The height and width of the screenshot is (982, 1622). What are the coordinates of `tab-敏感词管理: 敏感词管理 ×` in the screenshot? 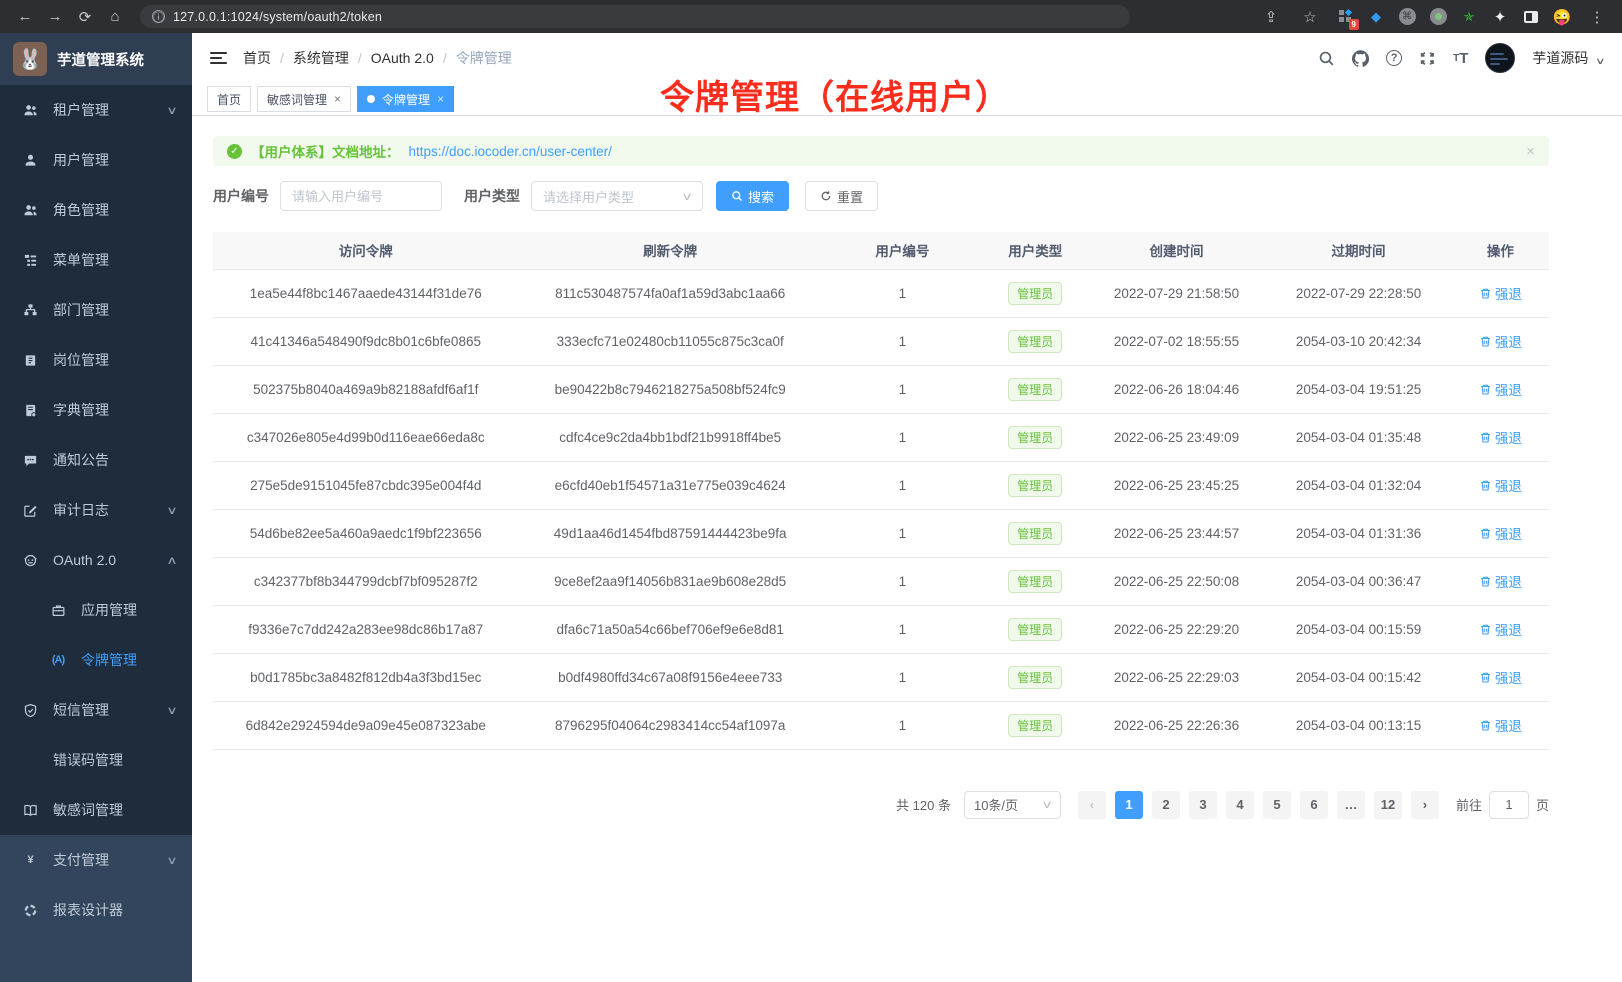 It's located at (304, 99).